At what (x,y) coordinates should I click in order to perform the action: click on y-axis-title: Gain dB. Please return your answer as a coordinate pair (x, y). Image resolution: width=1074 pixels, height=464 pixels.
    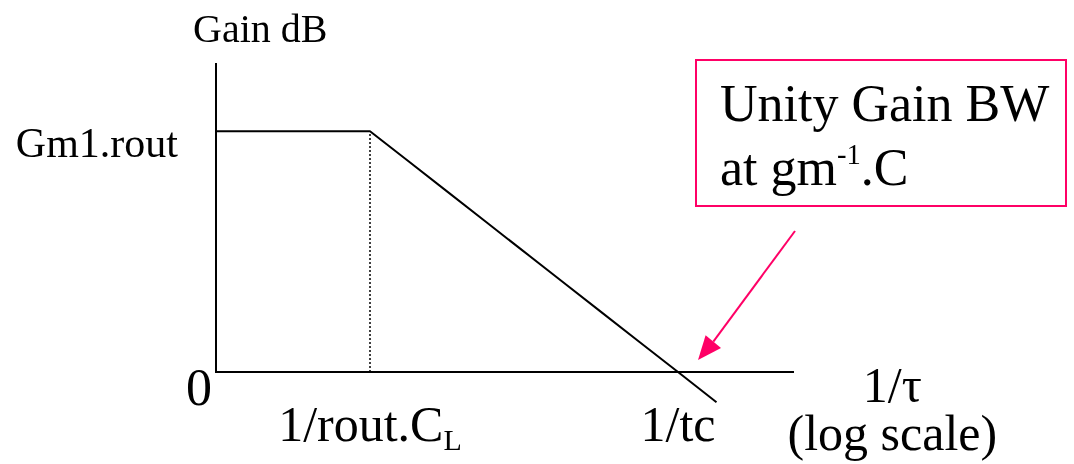
    Looking at the image, I should click on (260, 28).